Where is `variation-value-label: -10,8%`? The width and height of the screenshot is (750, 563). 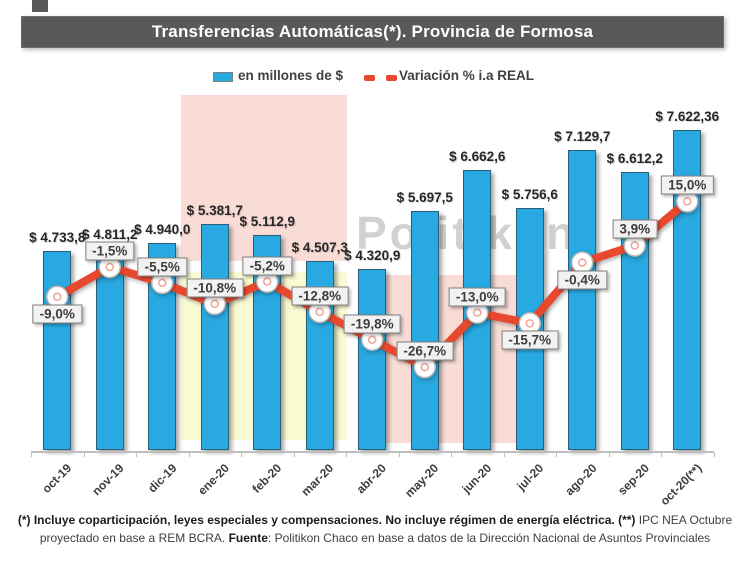
variation-value-label: -10,8% is located at coordinates (215, 288).